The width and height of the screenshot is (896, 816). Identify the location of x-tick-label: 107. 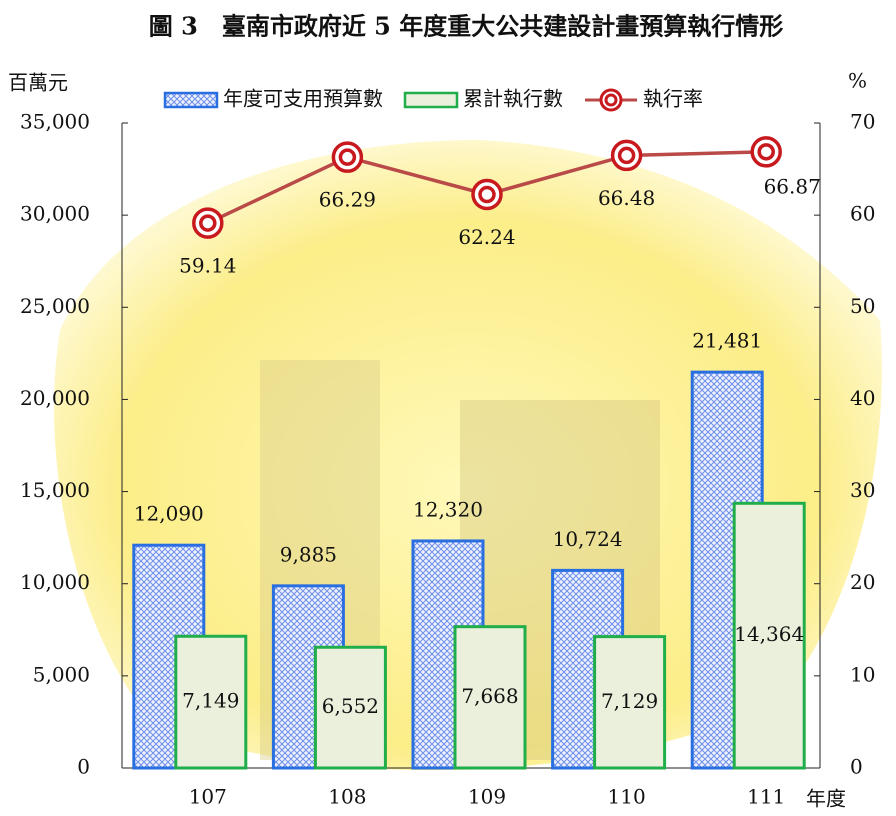
(208, 797).